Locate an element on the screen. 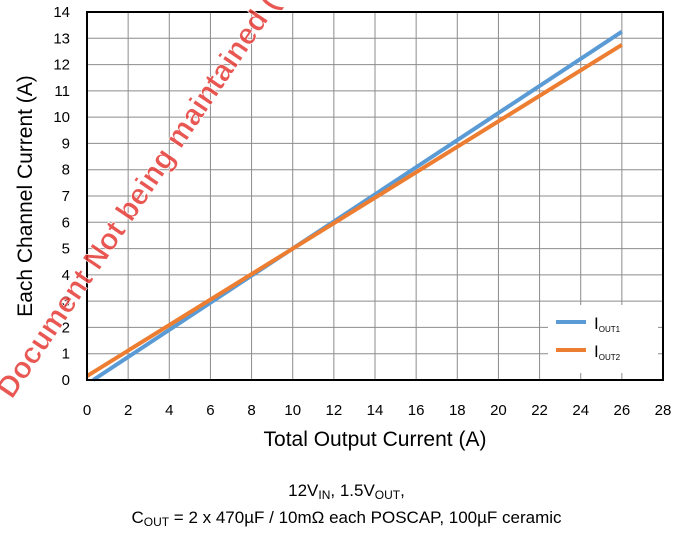 This screenshot has width=693, height=535. y-tick-label: 8 is located at coordinates (66, 170).